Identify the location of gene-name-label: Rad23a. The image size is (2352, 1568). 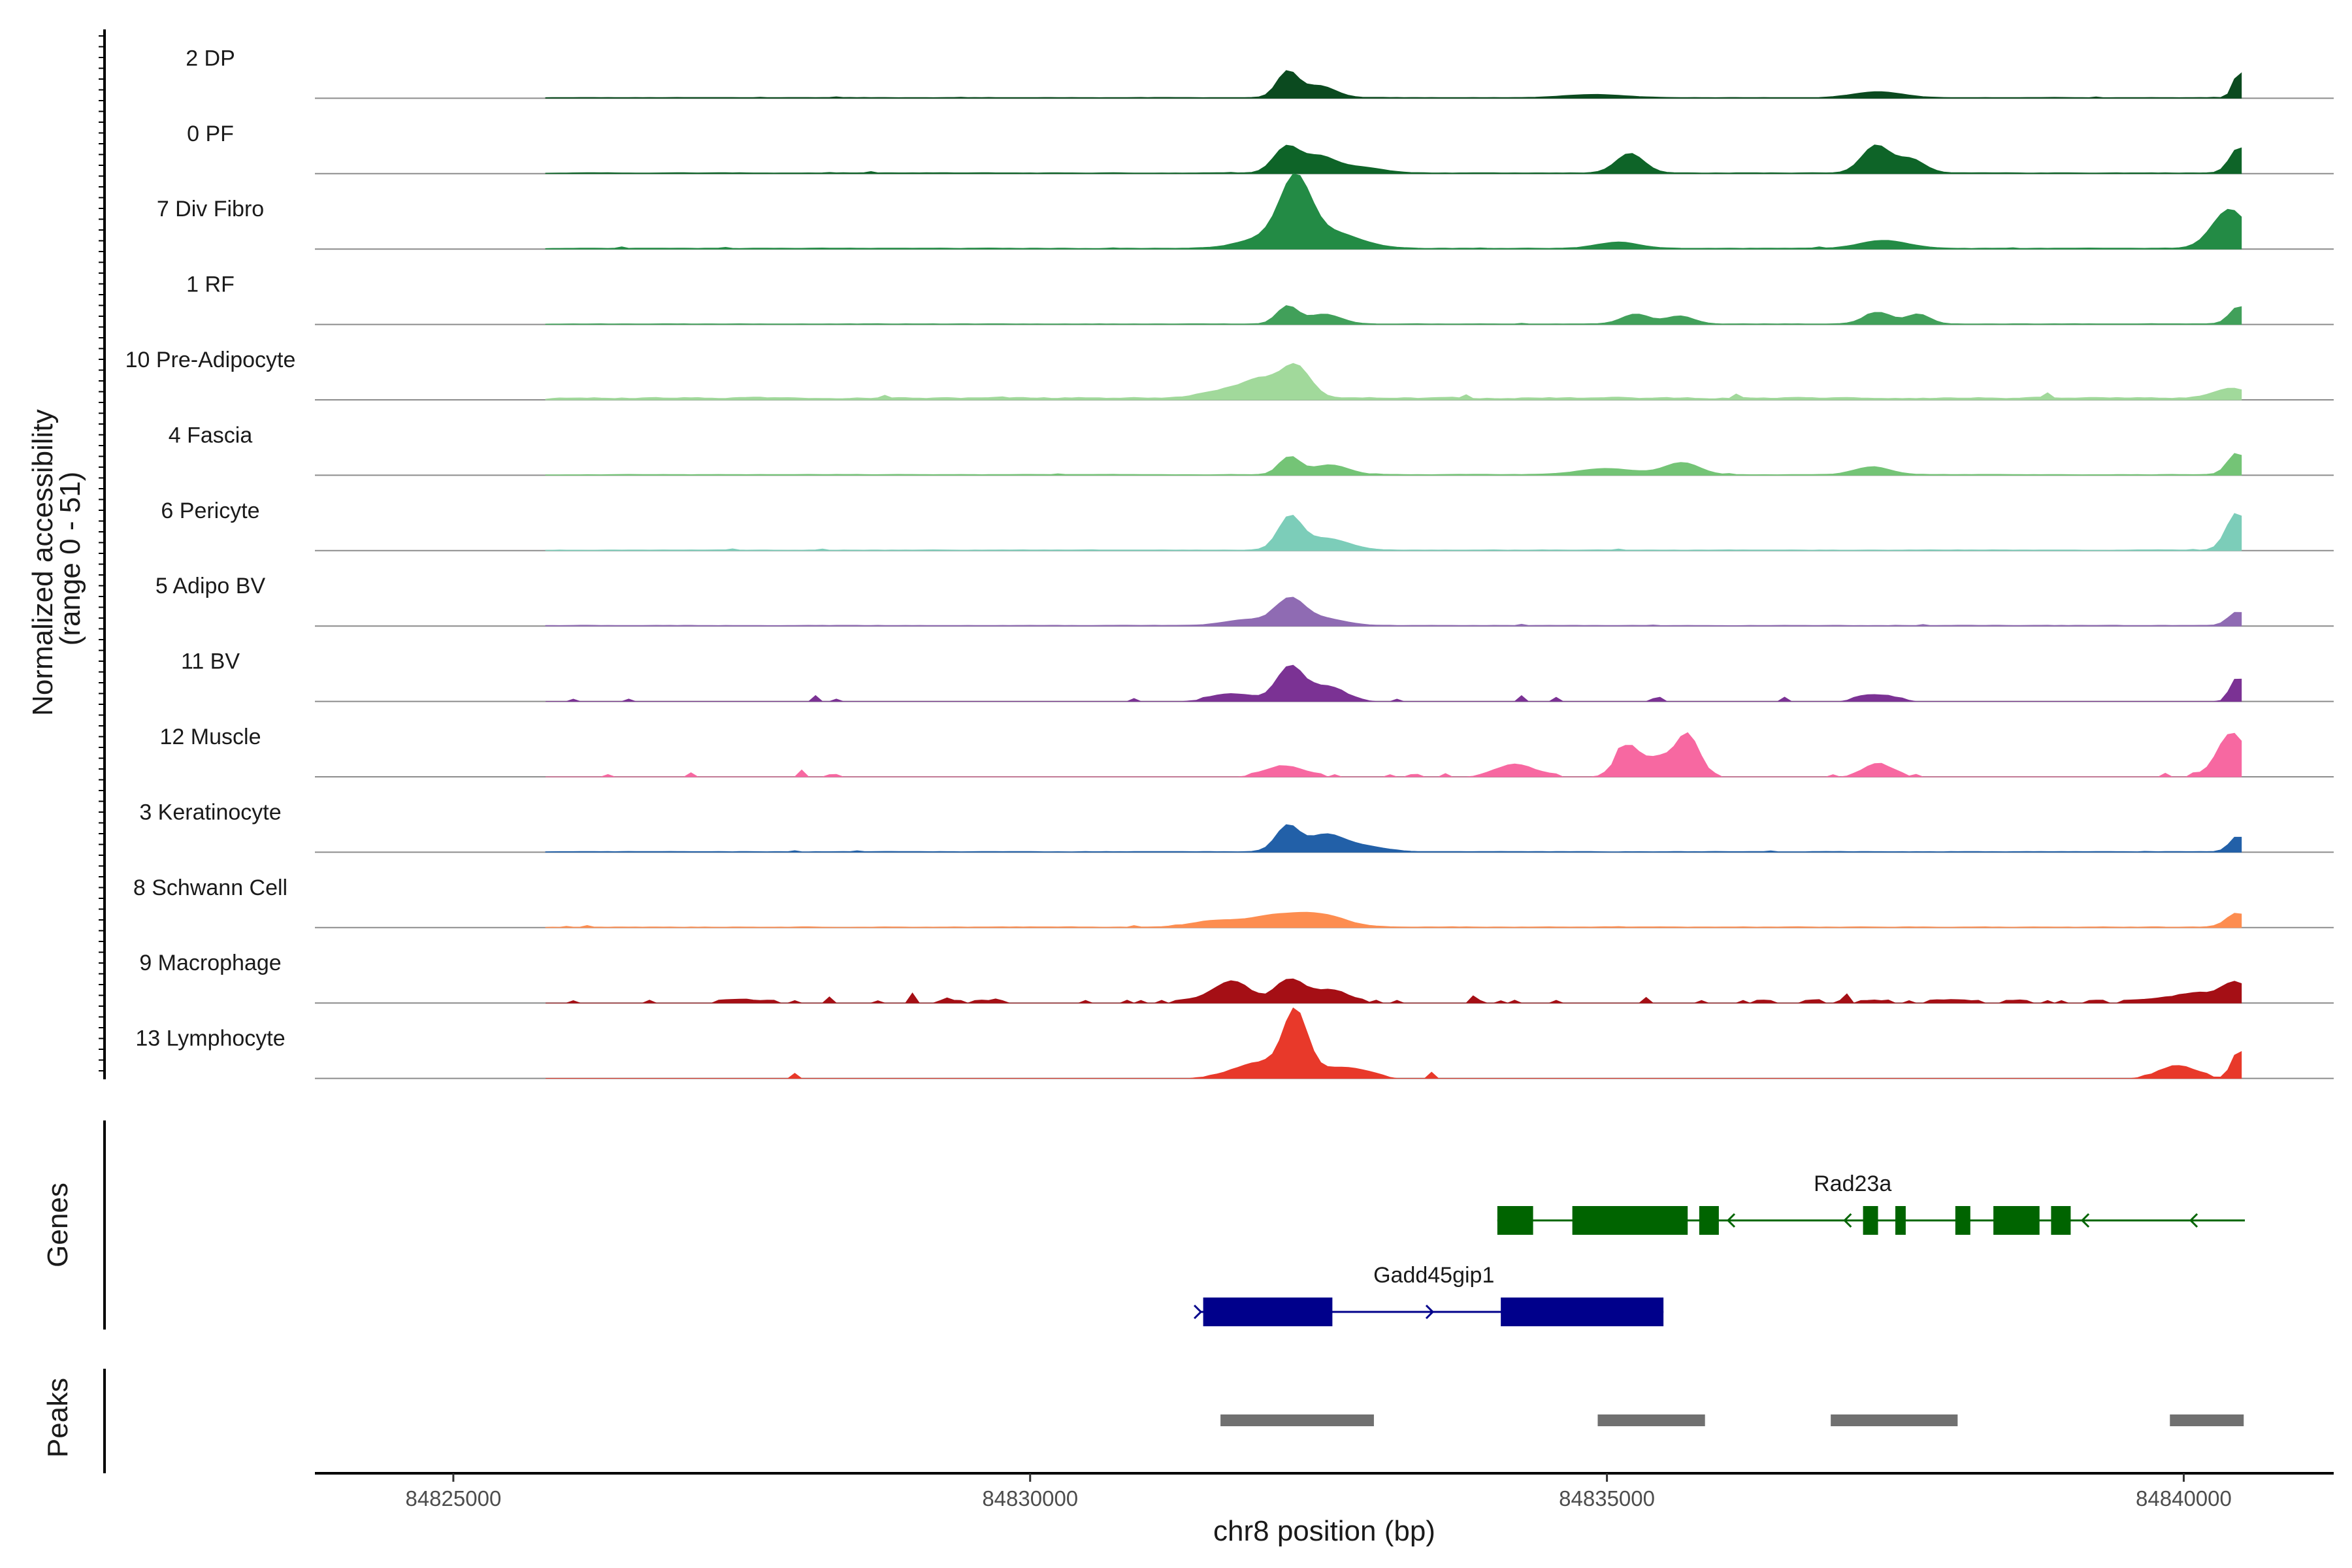
(1852, 1183).